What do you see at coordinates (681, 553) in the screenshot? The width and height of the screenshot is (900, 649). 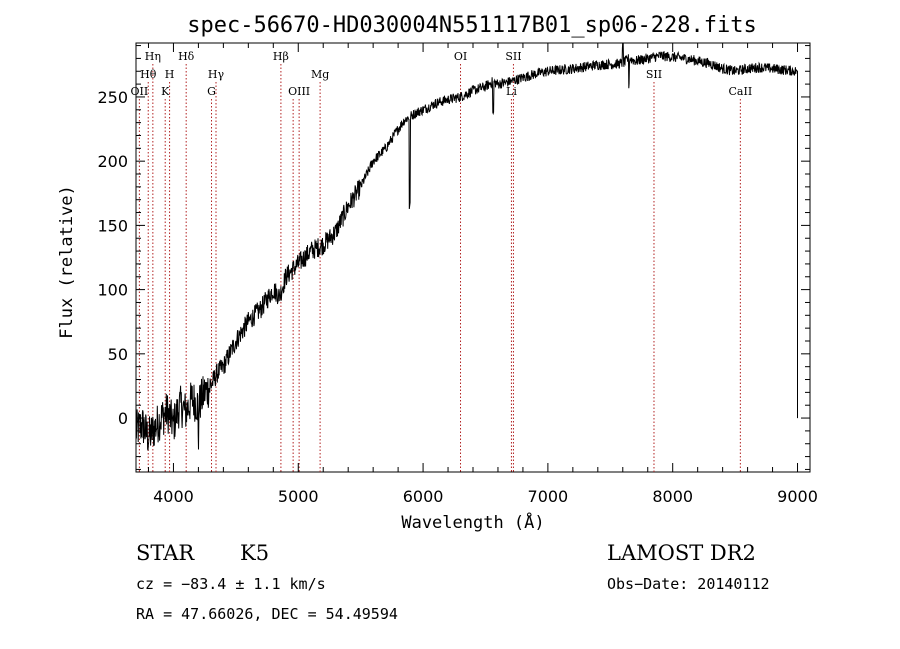 I see `survey-name: LAMOST DR2` at bounding box center [681, 553].